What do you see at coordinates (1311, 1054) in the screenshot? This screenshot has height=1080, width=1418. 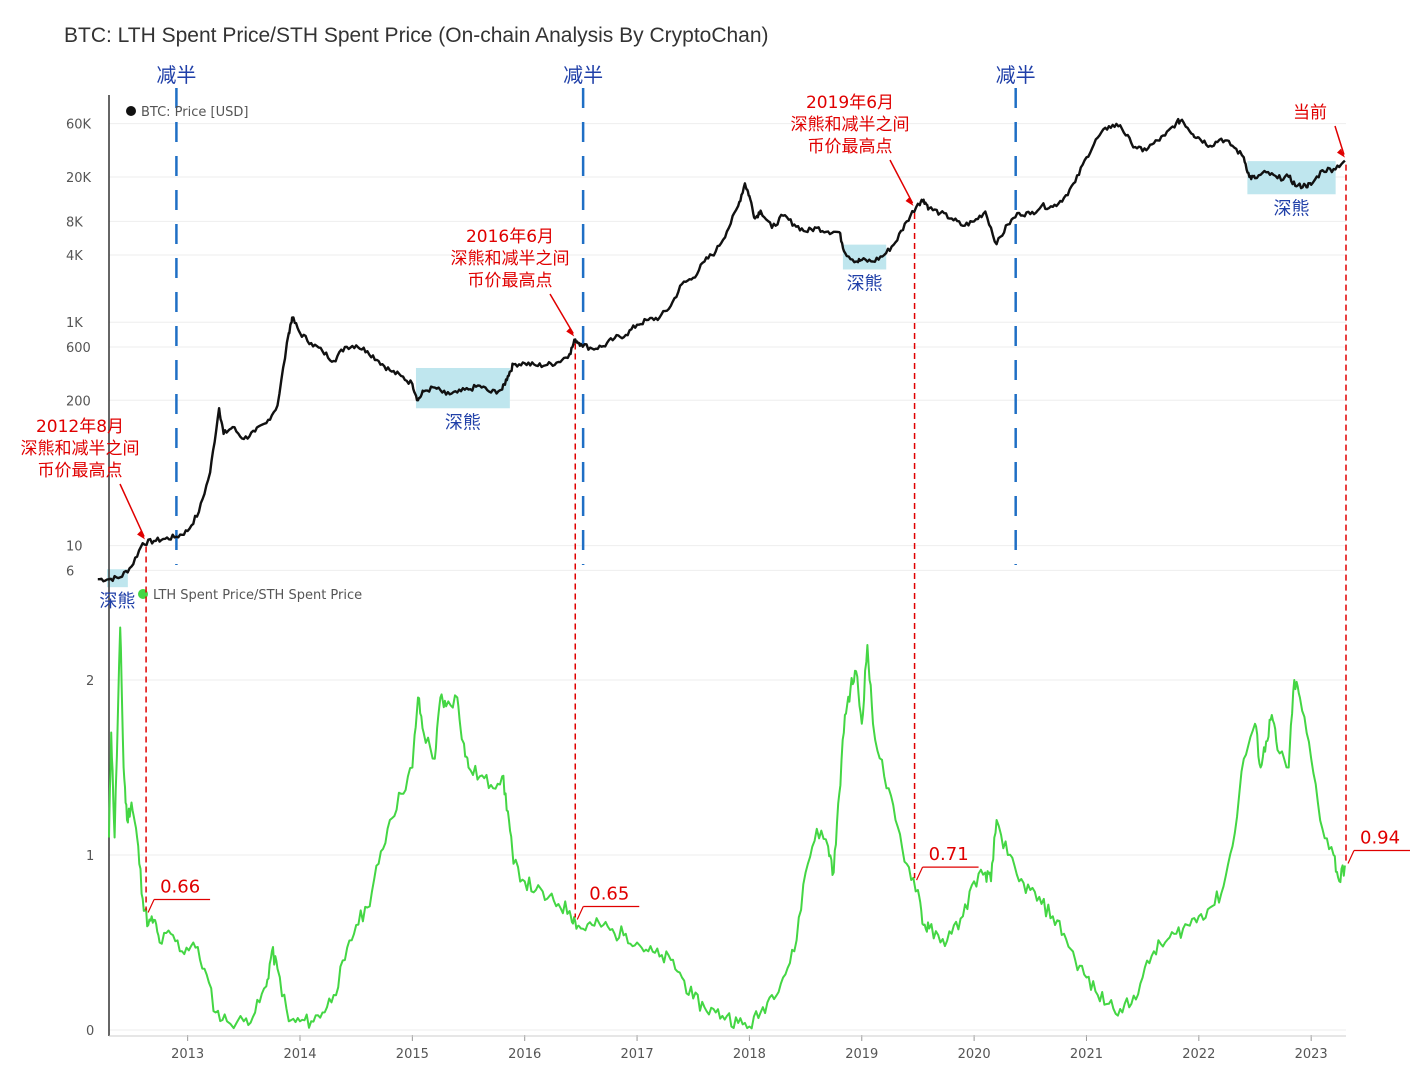 I see `x-tick-label: 2023` at bounding box center [1311, 1054].